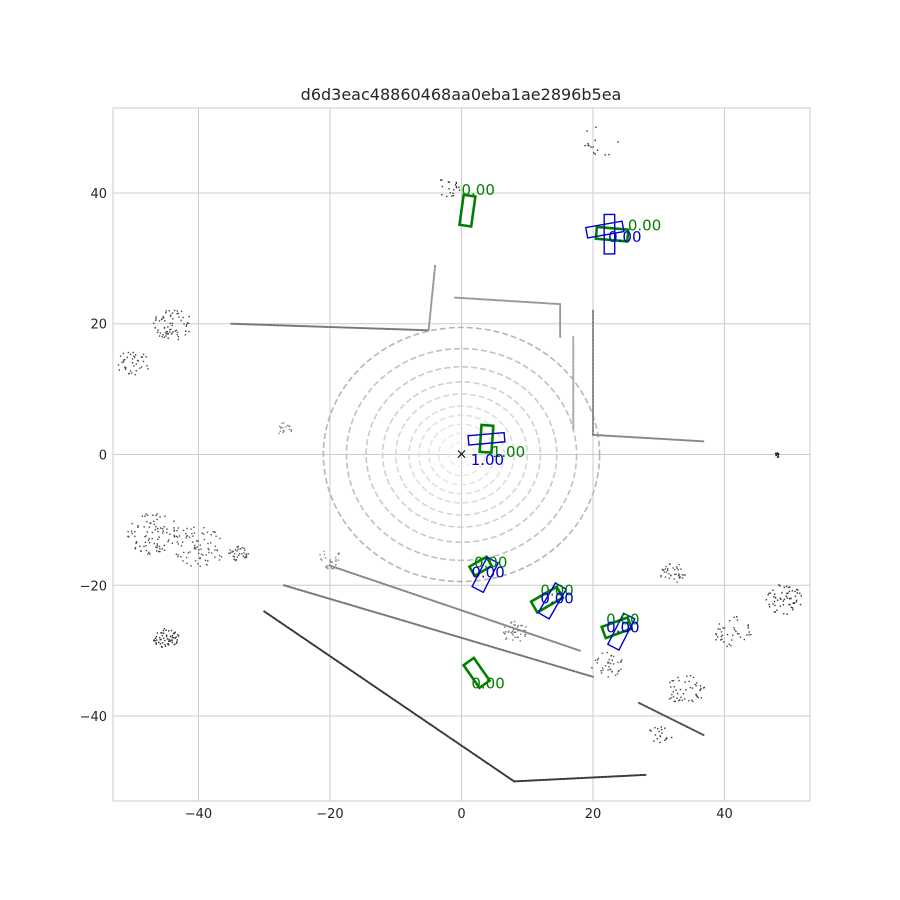  I want to click on y-tick-label: −40, so click(93, 717).